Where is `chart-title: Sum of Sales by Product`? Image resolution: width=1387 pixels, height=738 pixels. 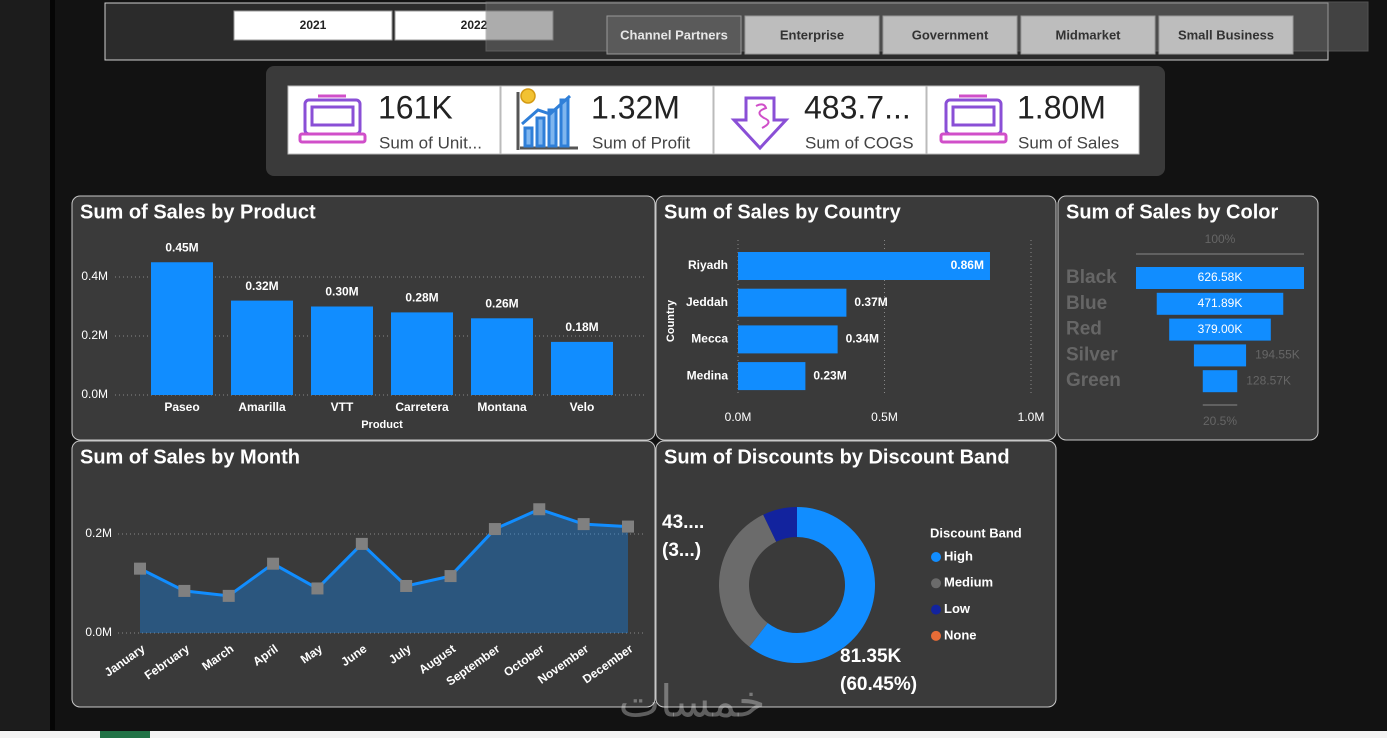 chart-title: Sum of Sales by Product is located at coordinates (198, 212).